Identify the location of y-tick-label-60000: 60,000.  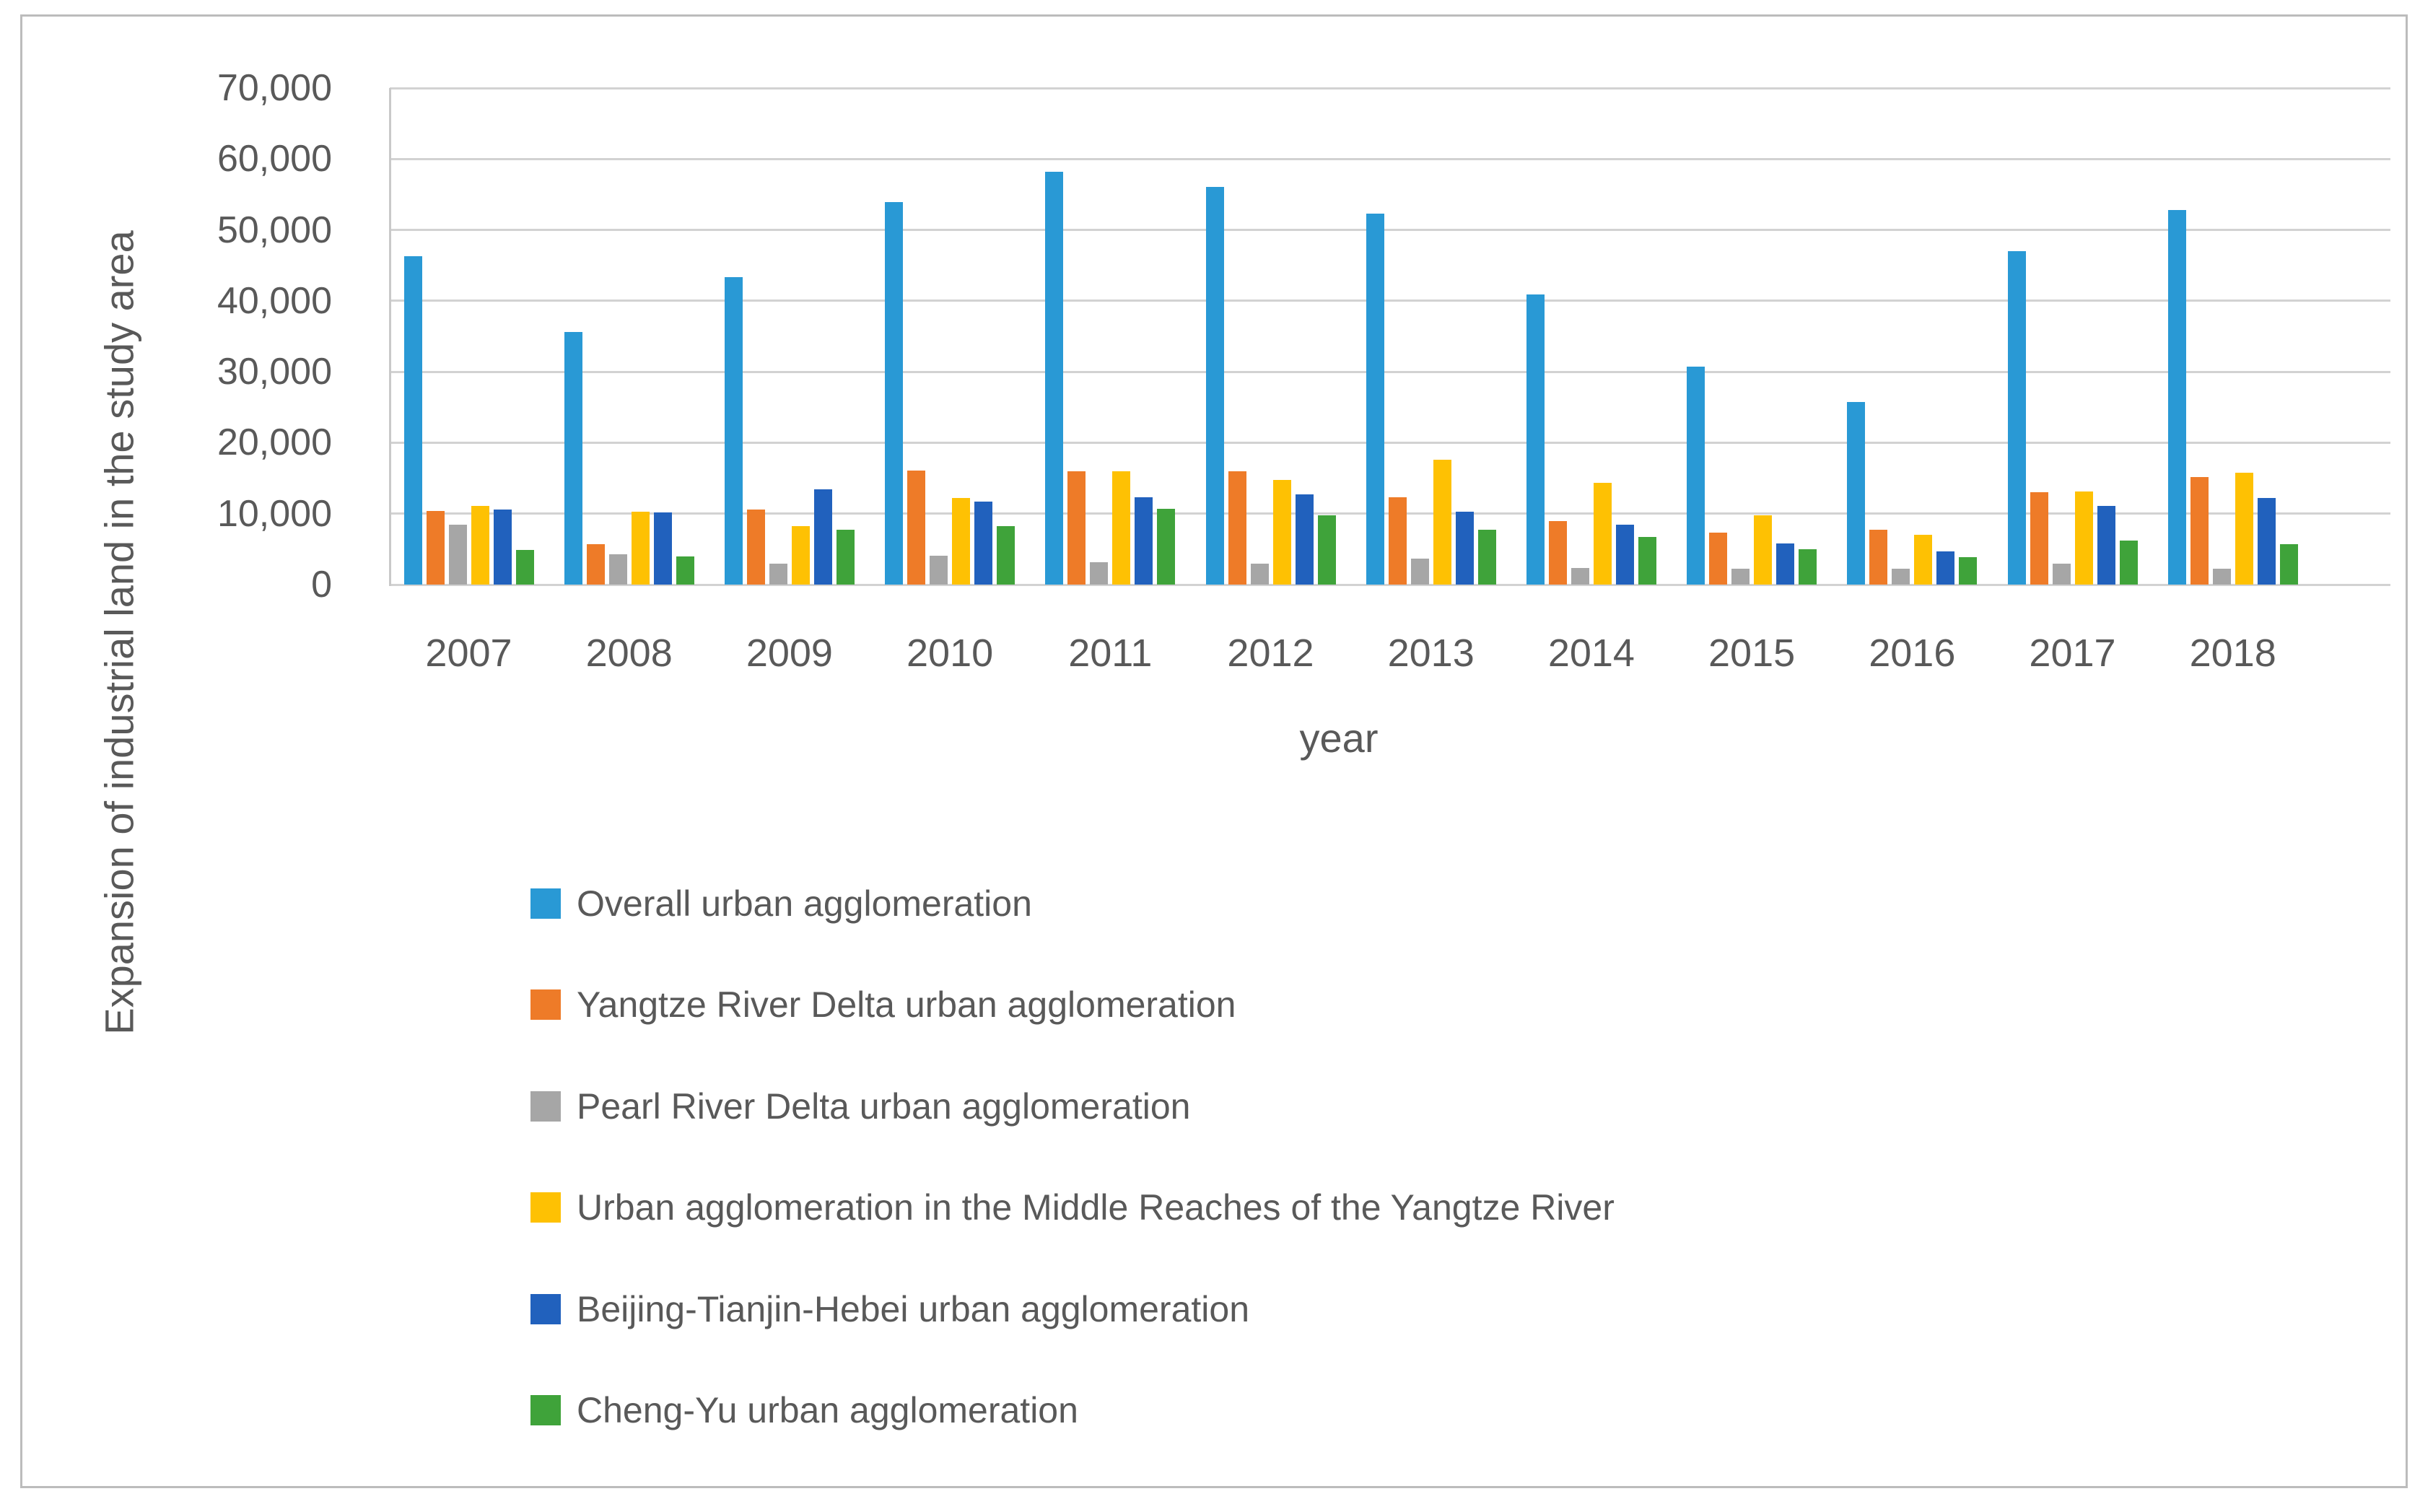
(275, 159).